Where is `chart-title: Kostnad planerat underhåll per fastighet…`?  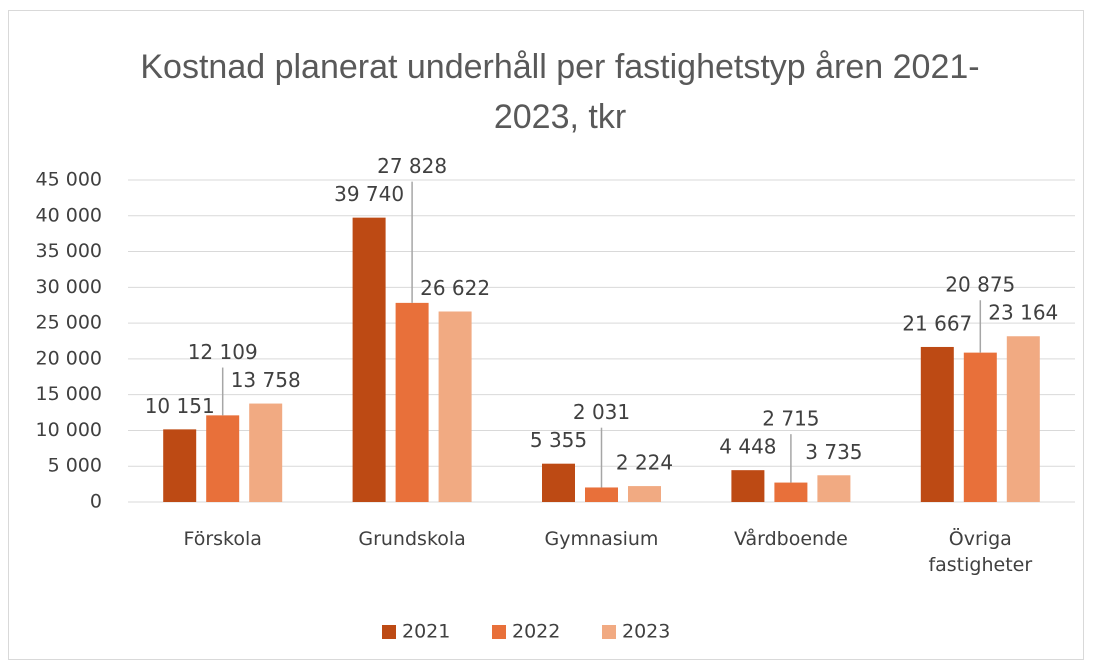
chart-title: Kostnad planerat underhåll per fastighet… is located at coordinates (560, 92).